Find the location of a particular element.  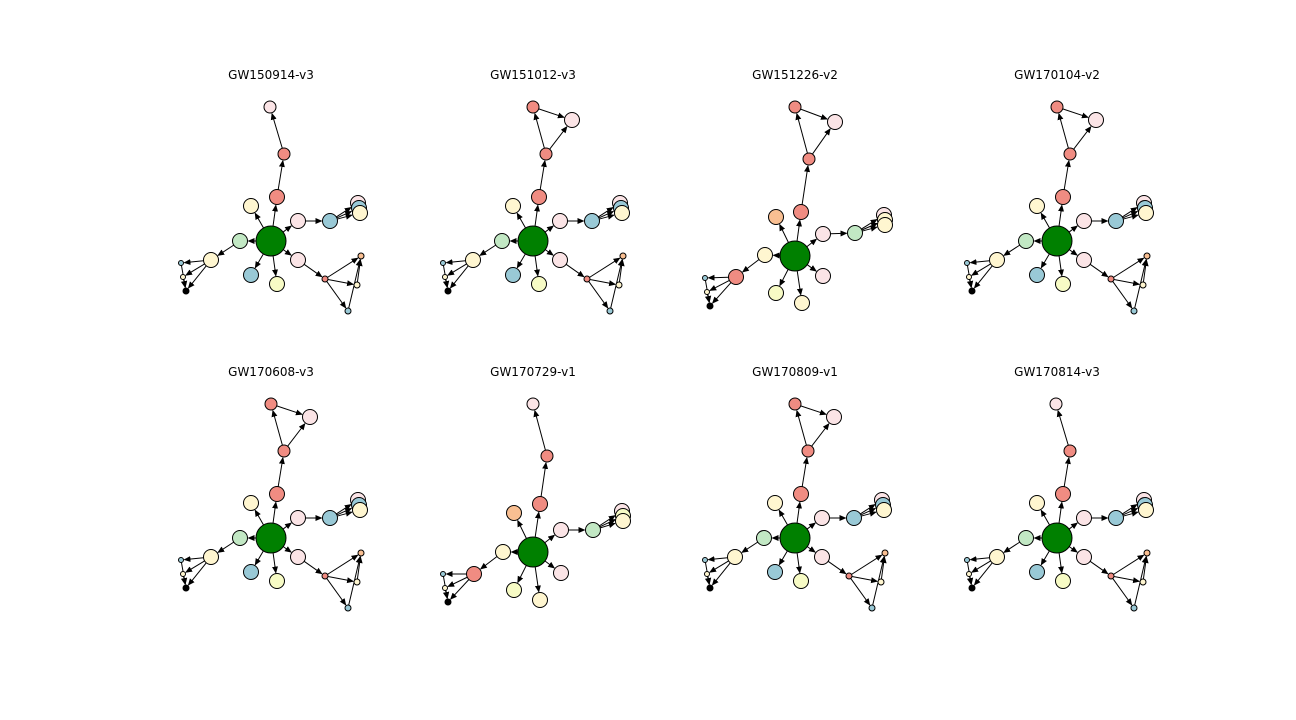

graph-panel: GW170729-v1 is located at coordinates (535, 486).